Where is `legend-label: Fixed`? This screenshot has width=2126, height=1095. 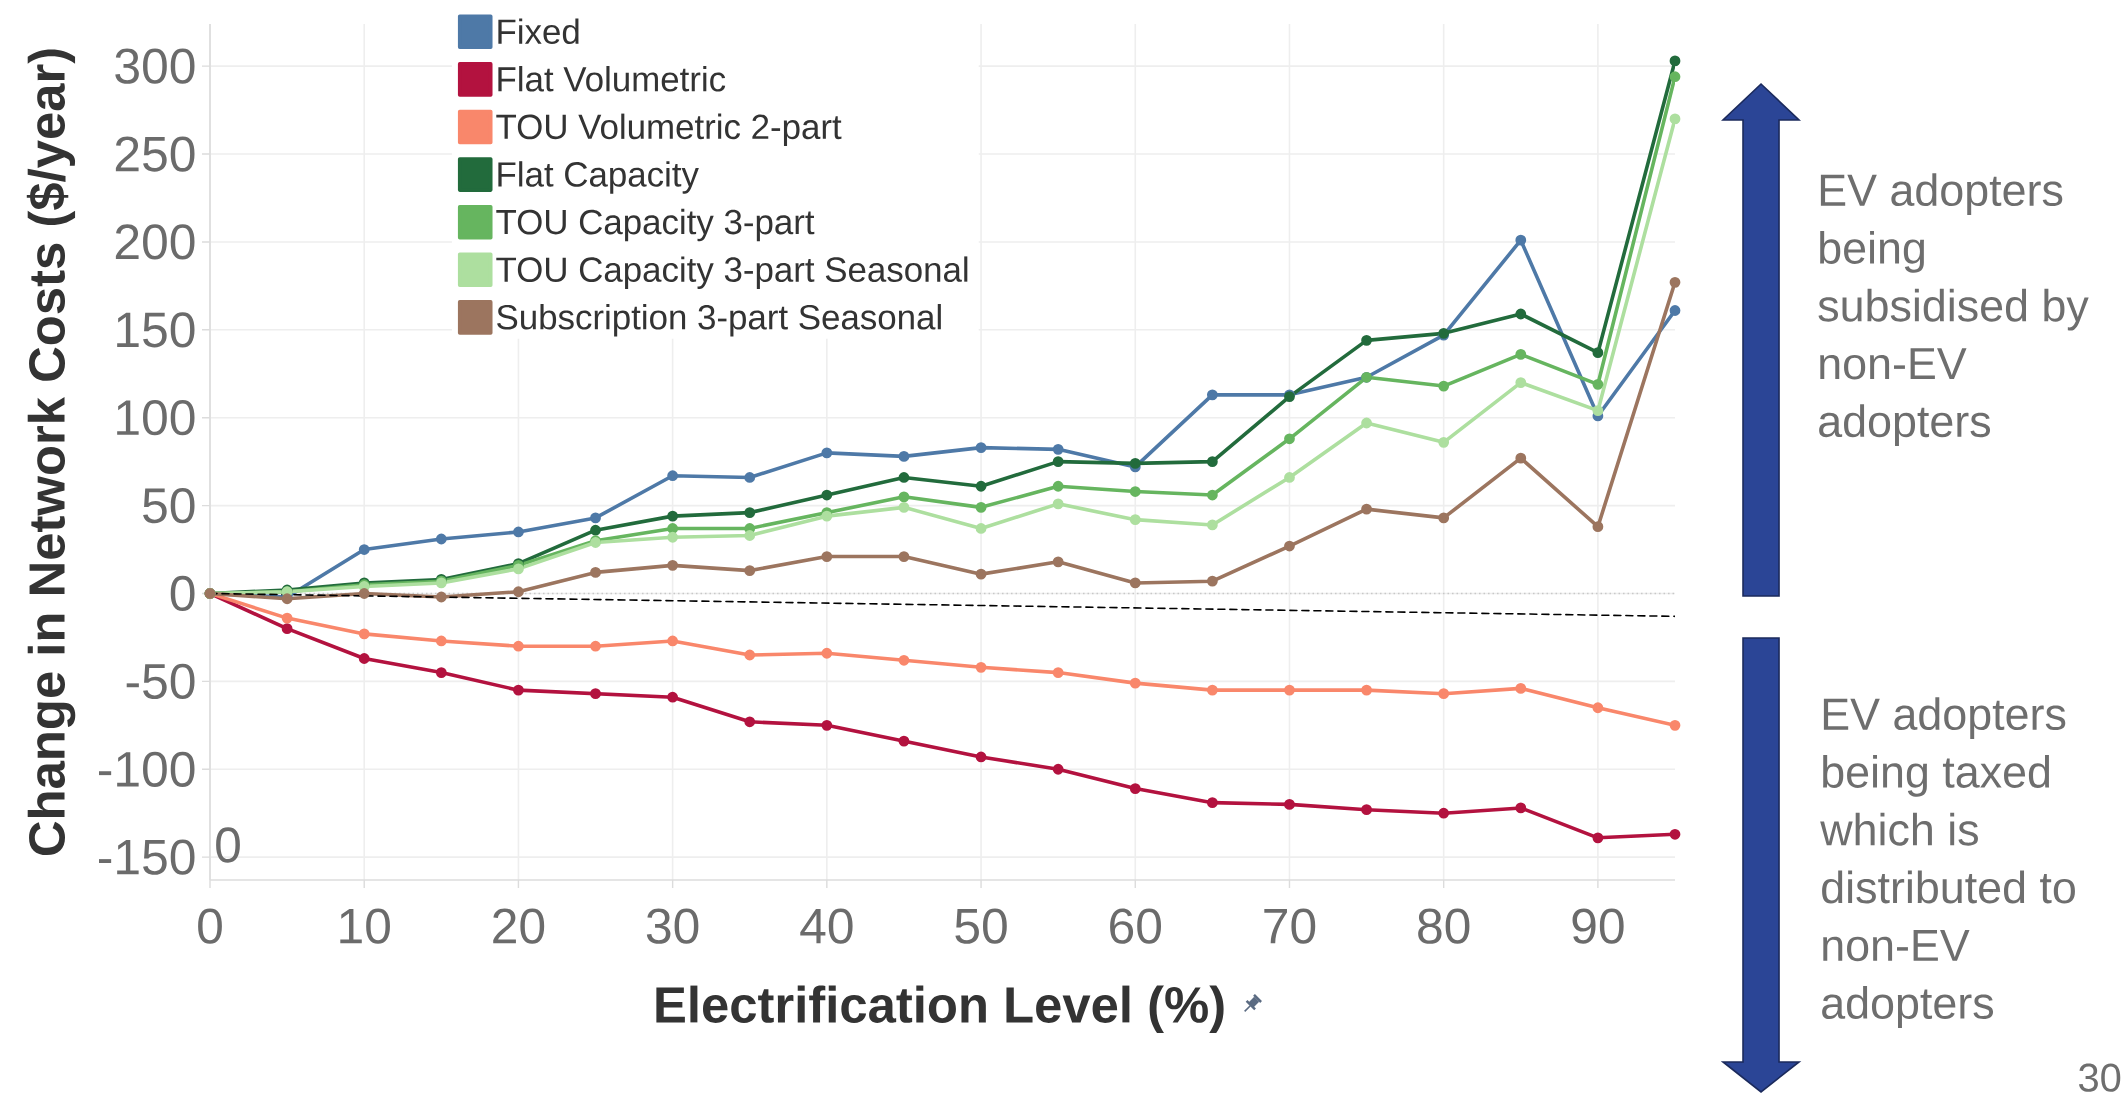 legend-label: Fixed is located at coordinates (538, 31).